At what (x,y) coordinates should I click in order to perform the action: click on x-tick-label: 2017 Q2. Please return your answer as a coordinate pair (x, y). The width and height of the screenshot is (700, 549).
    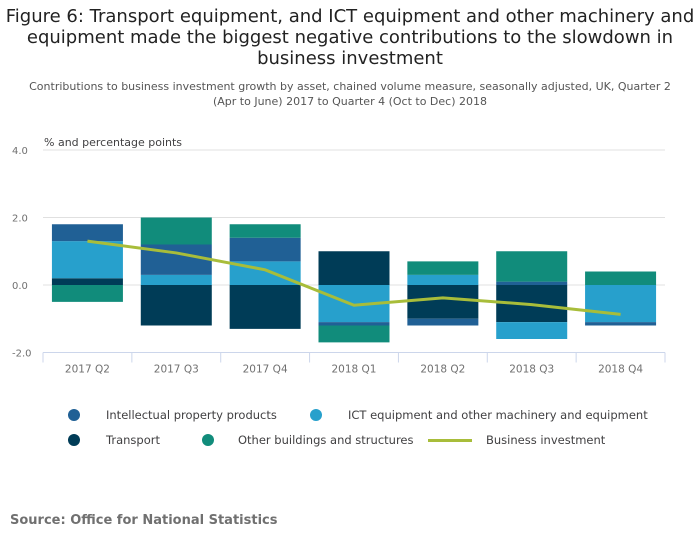
    Looking at the image, I should click on (87, 370).